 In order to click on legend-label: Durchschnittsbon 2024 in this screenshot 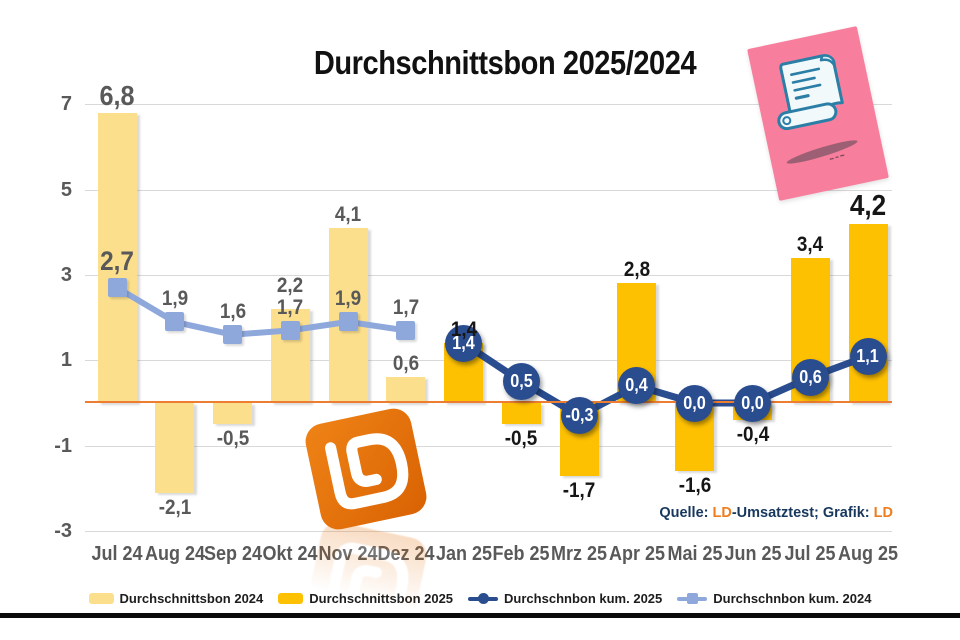, I will do `click(191, 598)`.